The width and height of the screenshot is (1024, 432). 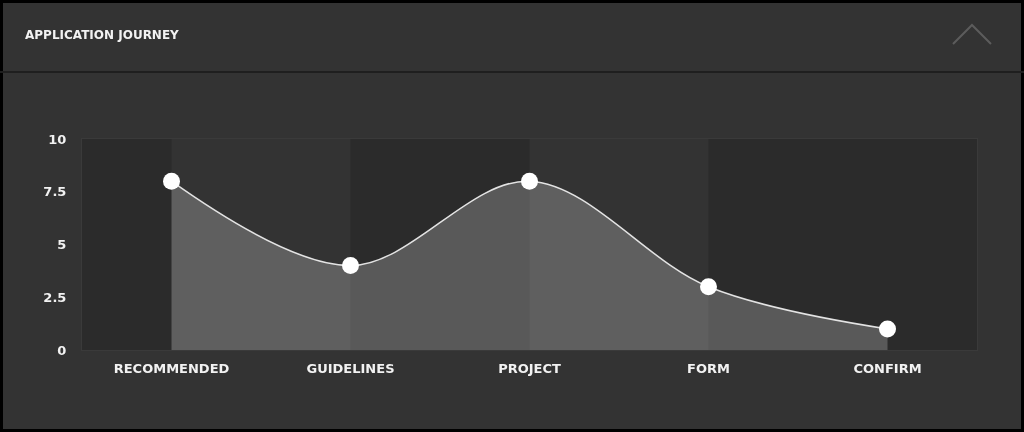 What do you see at coordinates (529, 368) in the screenshot?
I see `x-tick-label: PROJECT` at bounding box center [529, 368].